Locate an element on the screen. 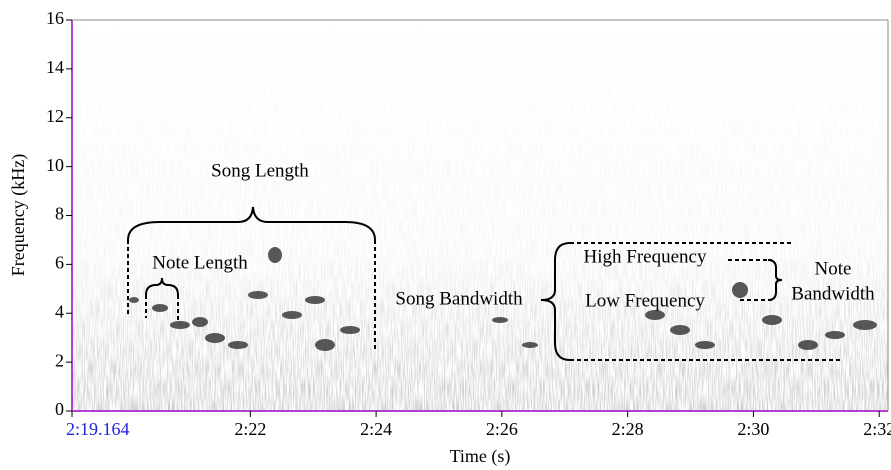  x-tick-label: 2:32 is located at coordinates (877, 429).